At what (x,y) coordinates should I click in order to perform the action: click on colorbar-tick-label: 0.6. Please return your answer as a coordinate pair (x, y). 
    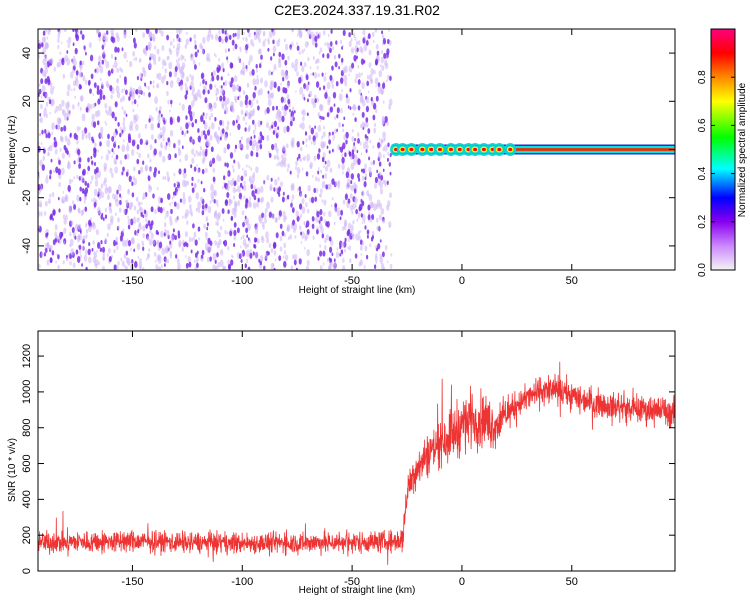
    Looking at the image, I should click on (702, 125).